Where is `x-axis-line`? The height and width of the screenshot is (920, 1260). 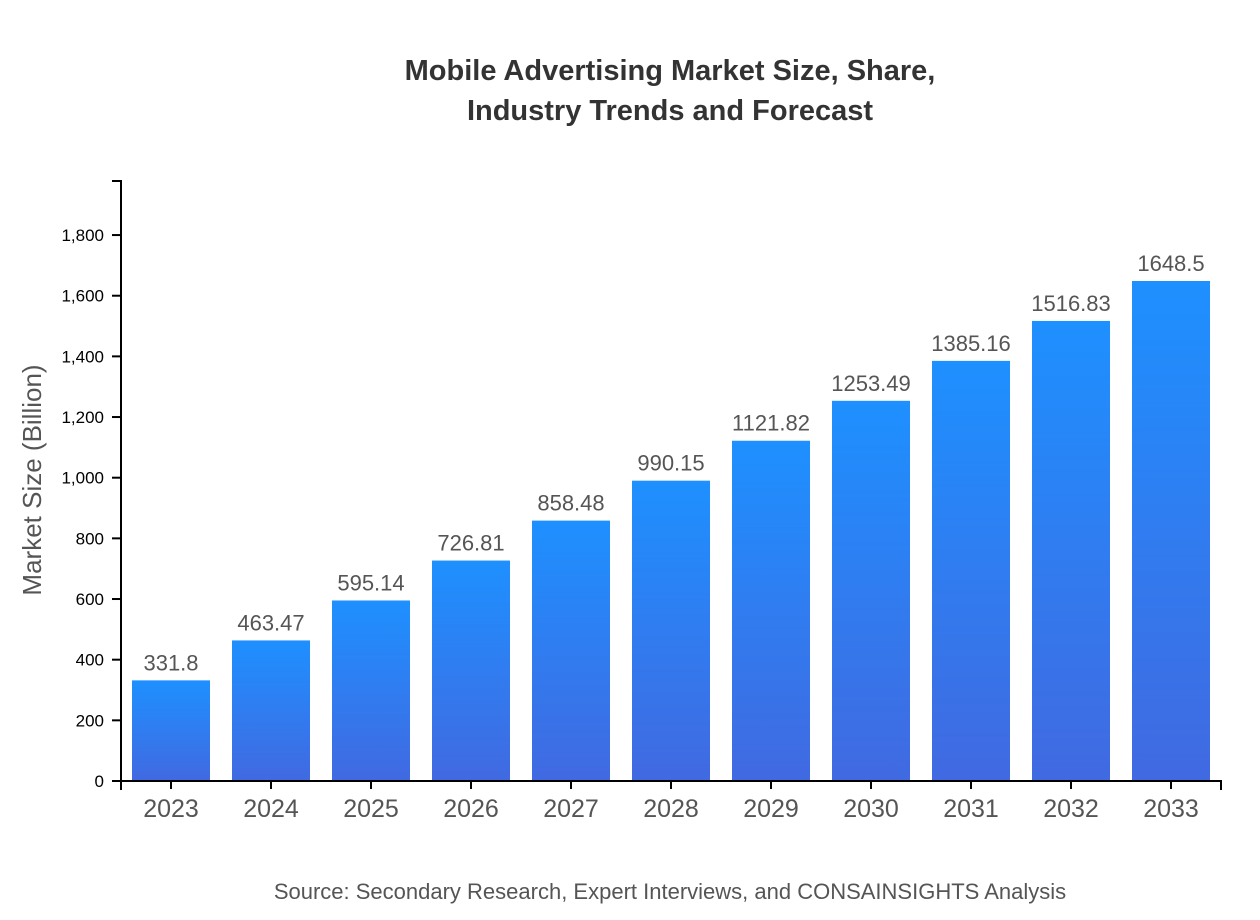 x-axis-line is located at coordinates (671, 785).